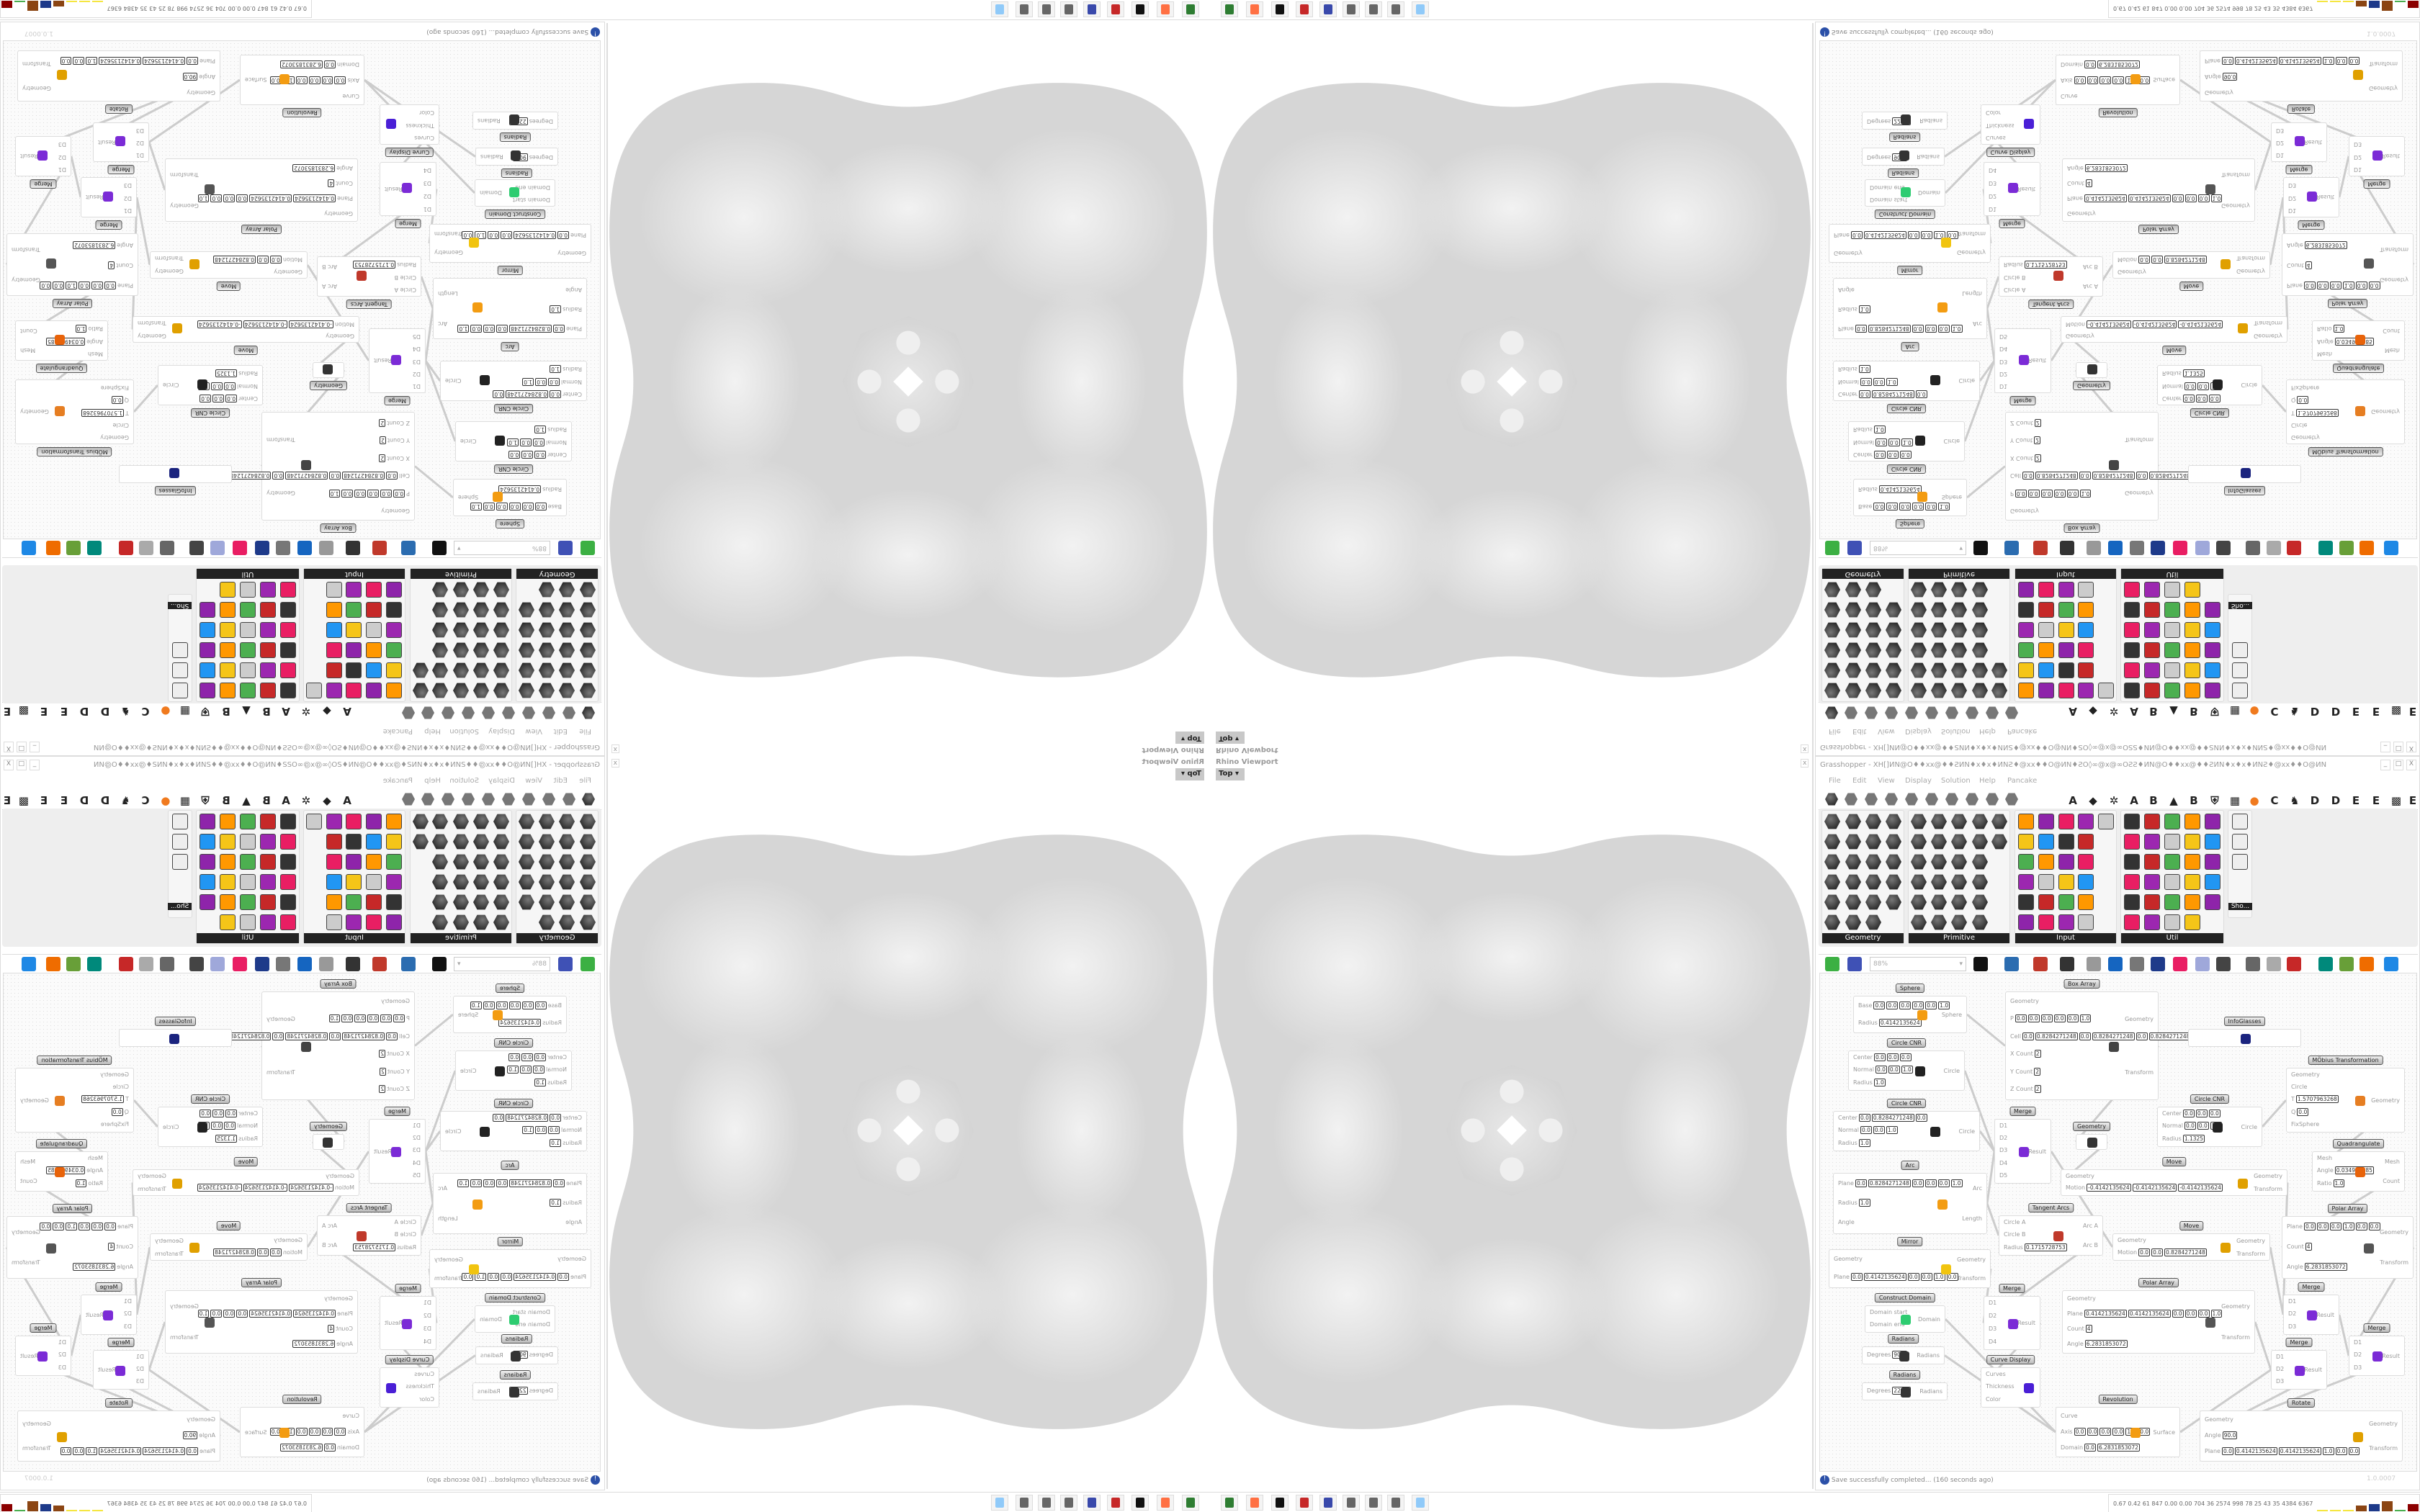 Image resolution: width=2420 pixels, height=1512 pixels. I want to click on curve-tab-icon, so click(1911, 799).